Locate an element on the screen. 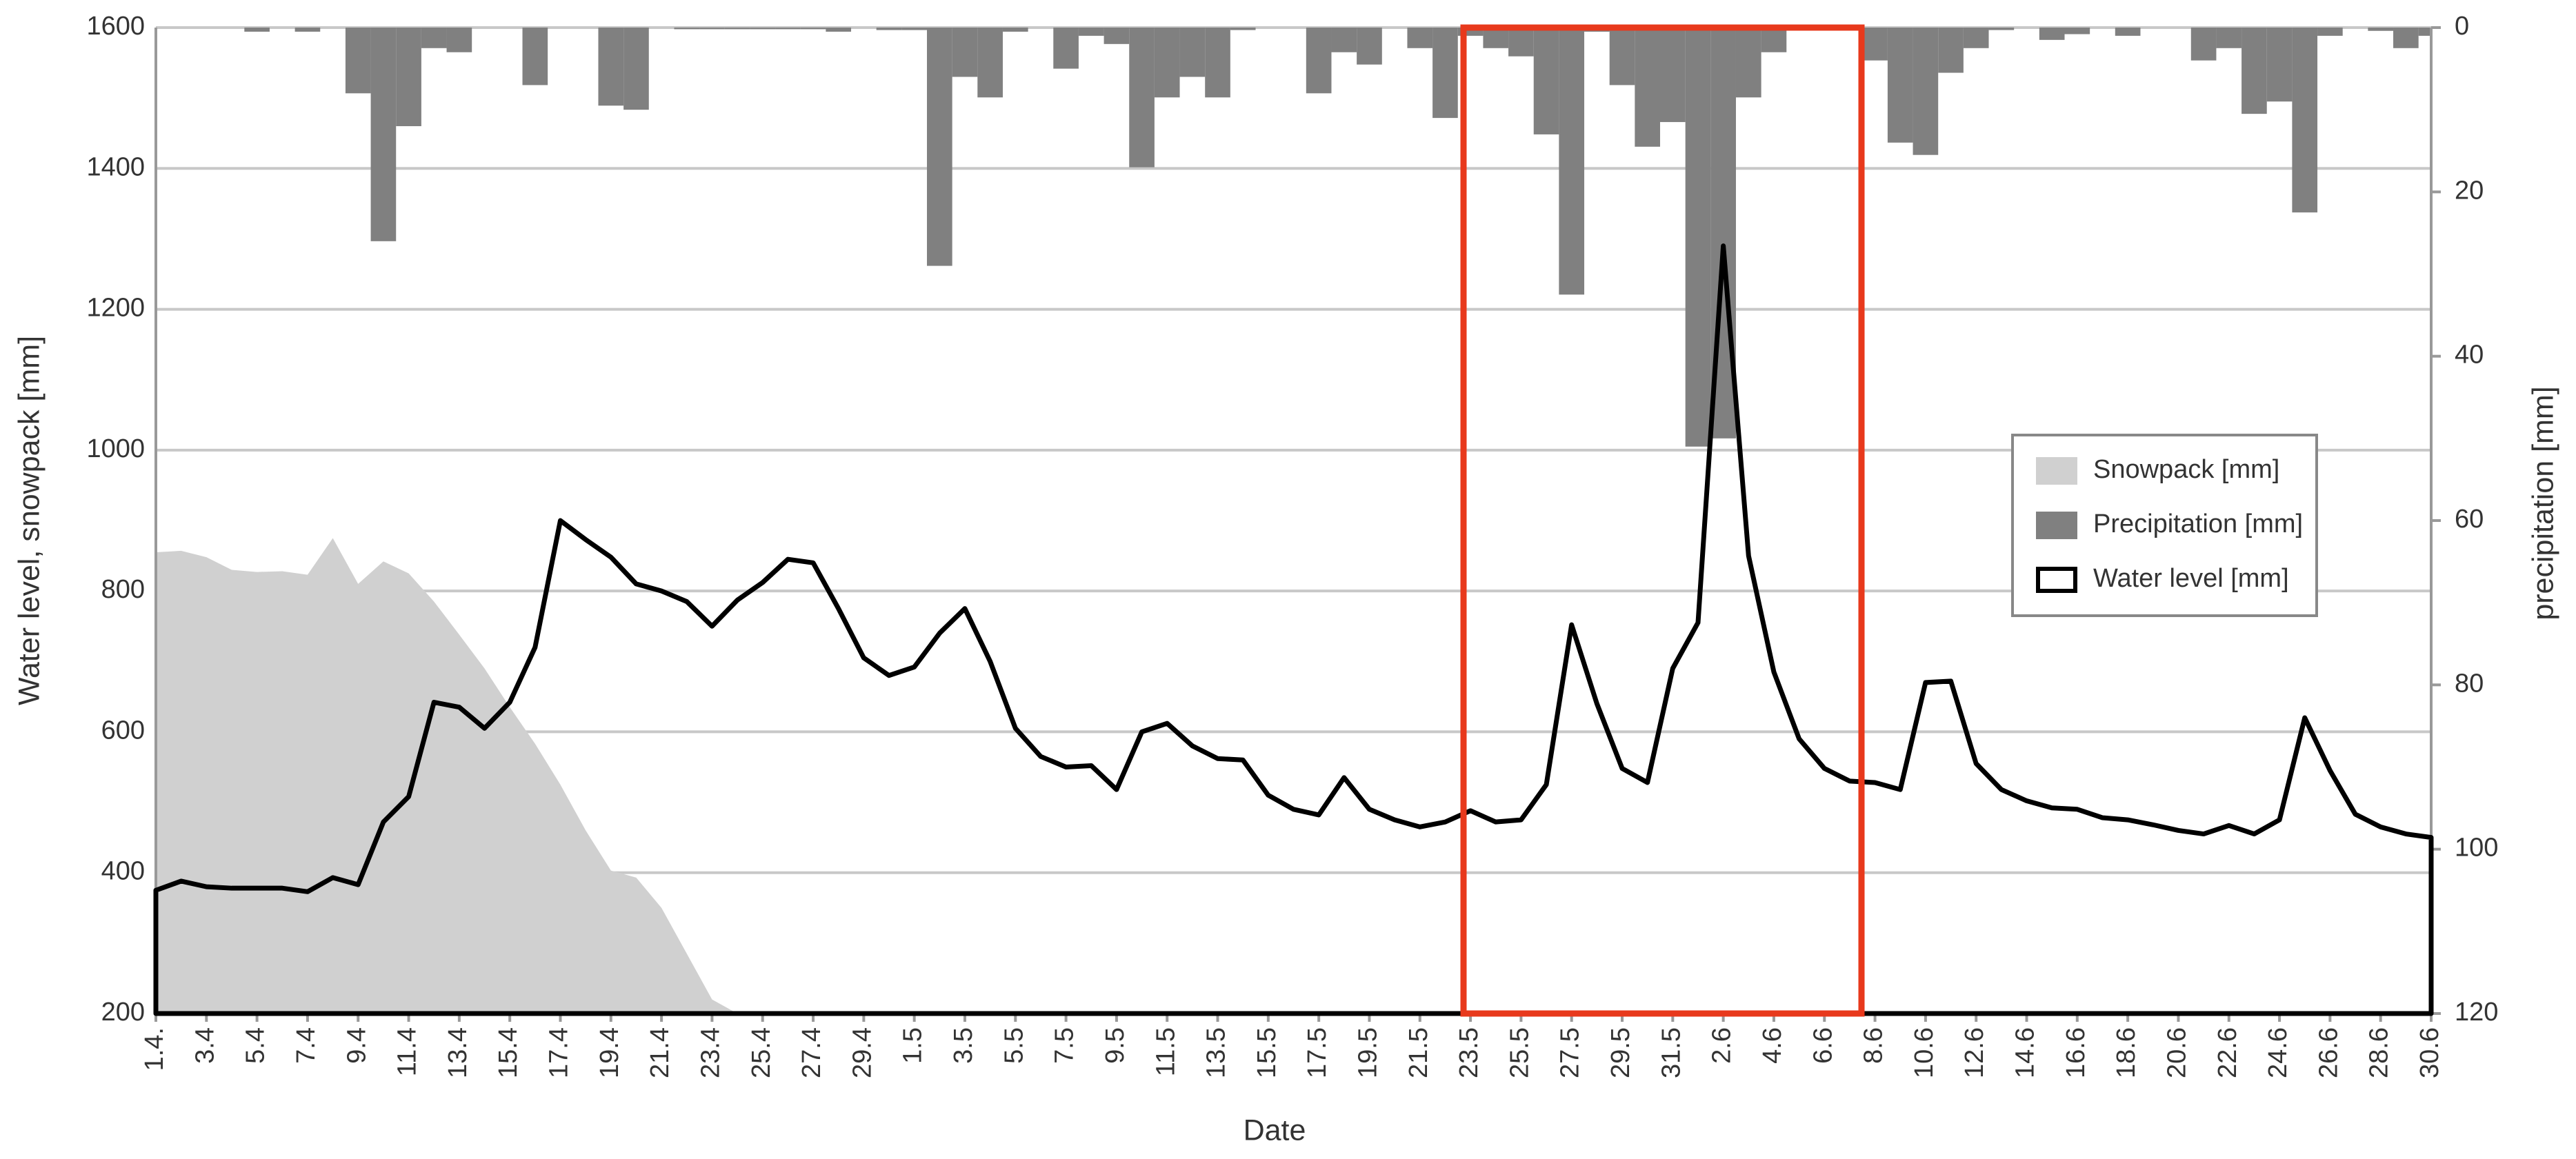  x-tick-label: 31.5 is located at coordinates (1671, 1052).